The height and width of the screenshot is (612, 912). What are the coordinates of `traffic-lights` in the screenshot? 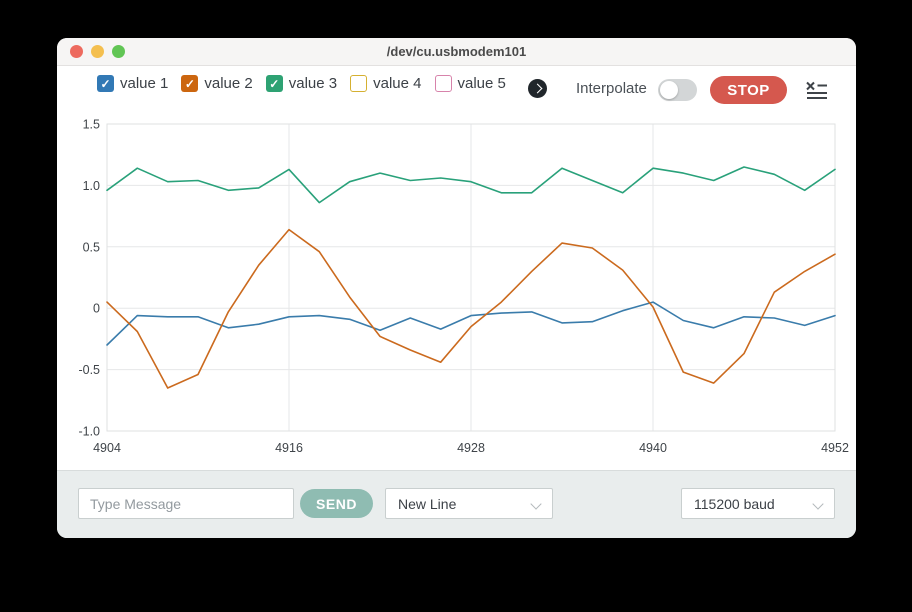 It's located at (97, 51).